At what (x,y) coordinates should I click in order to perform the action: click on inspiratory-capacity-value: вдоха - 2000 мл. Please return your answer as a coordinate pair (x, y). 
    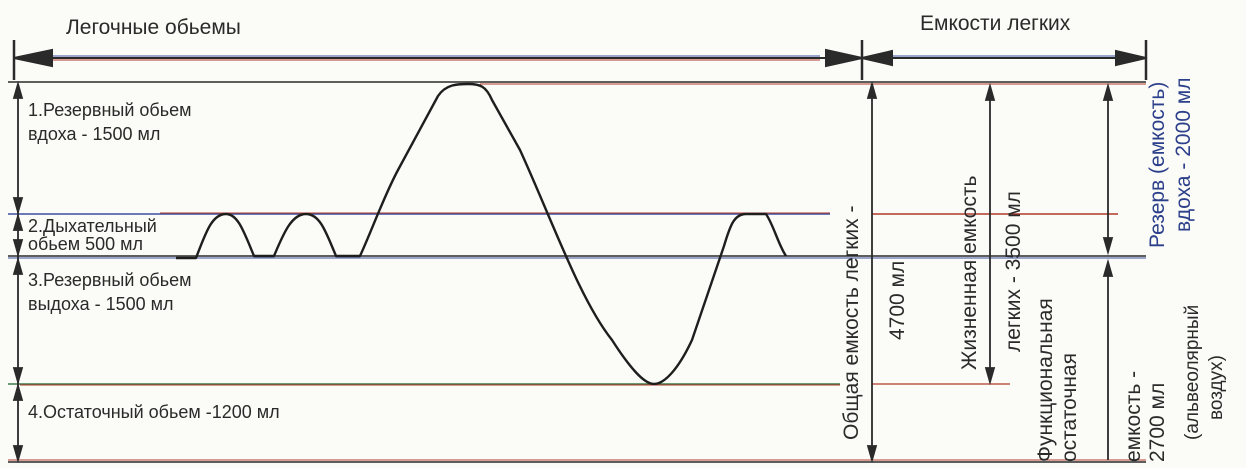
    Looking at the image, I should click on (1183, 155).